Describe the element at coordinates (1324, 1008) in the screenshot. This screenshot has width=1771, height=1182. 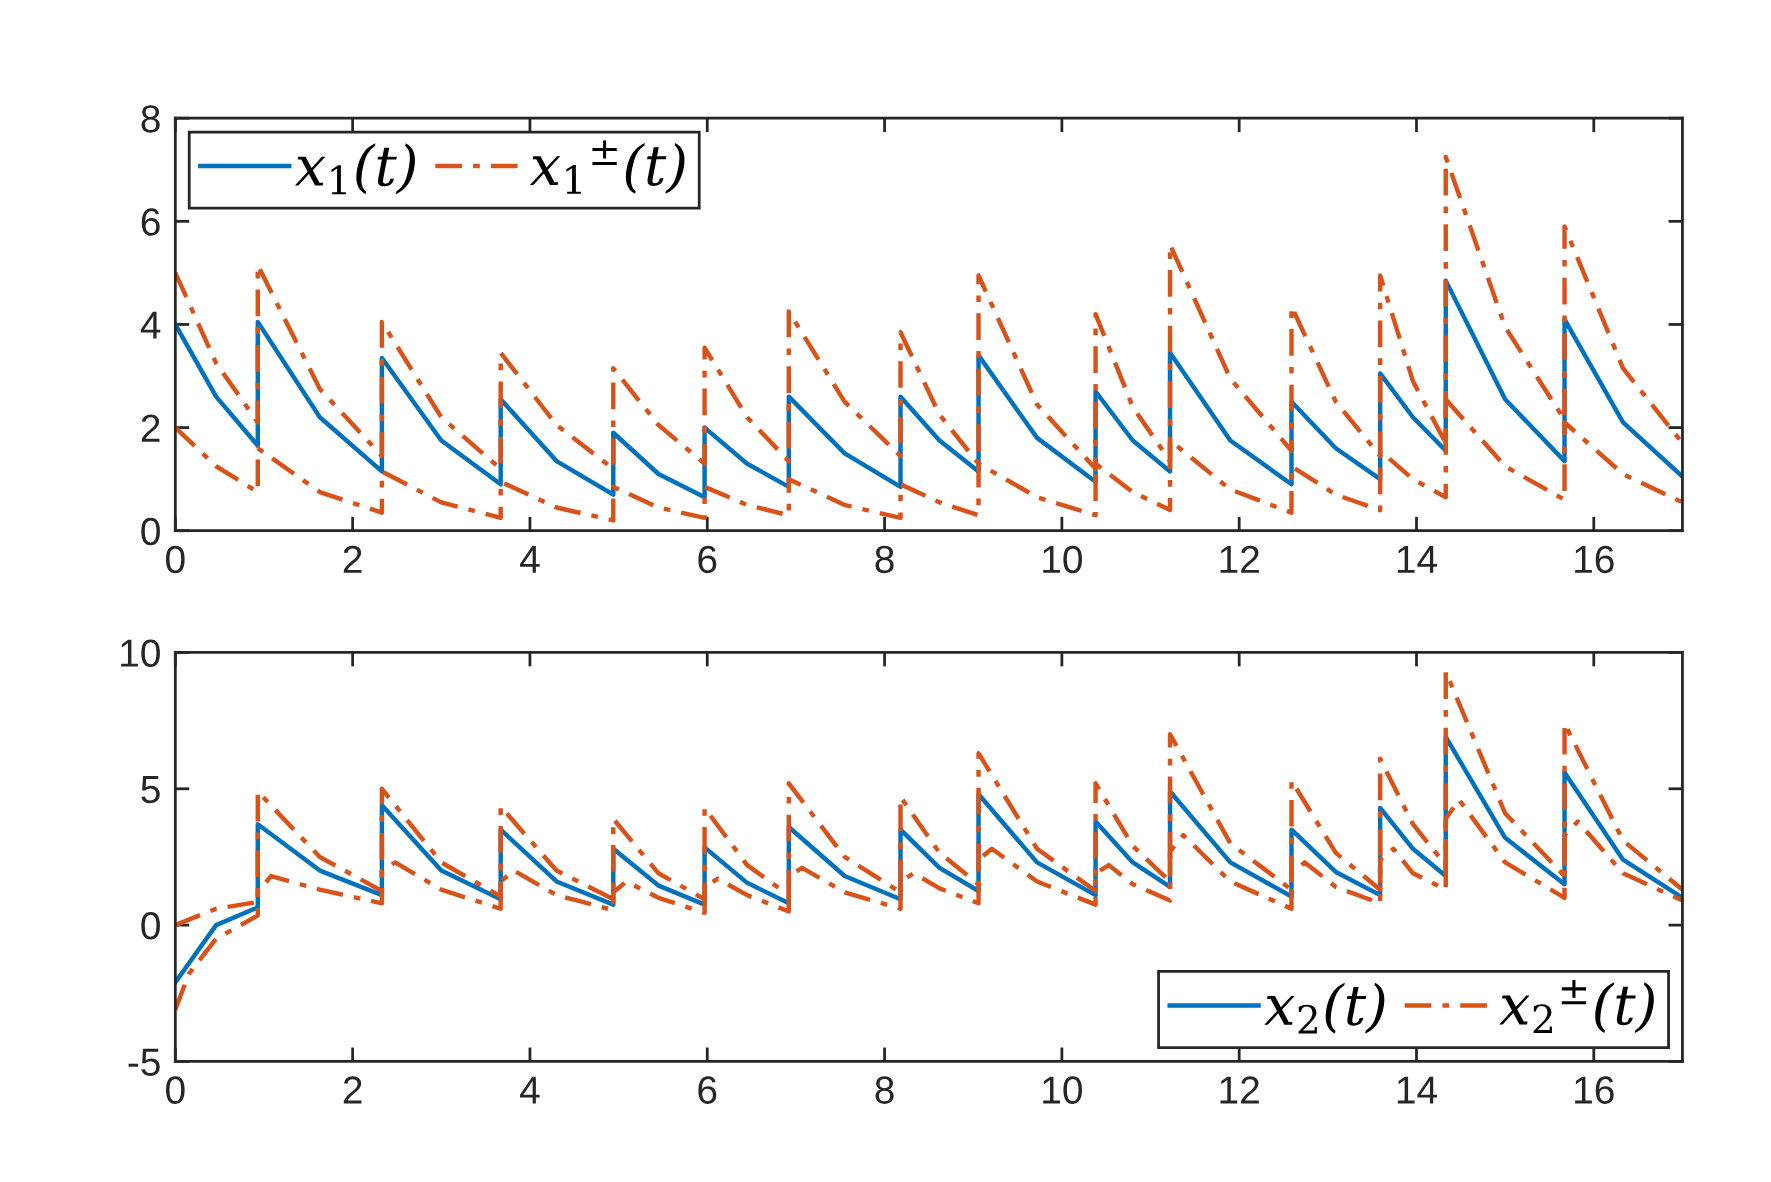
I see `legend-label: x$_{2}$(t)` at that location.